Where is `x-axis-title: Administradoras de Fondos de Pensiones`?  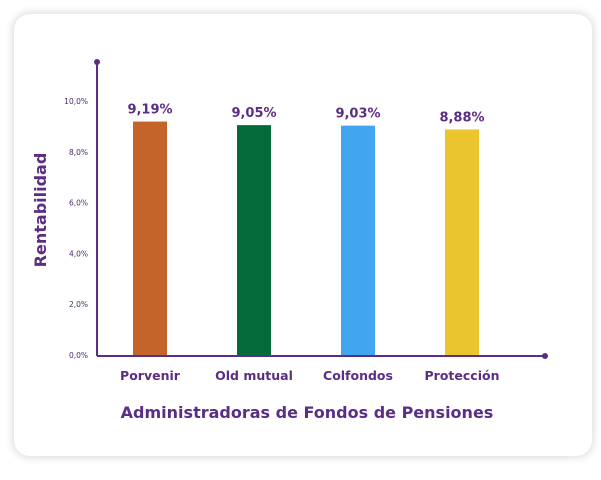
x-axis-title: Administradoras de Fondos de Pensiones is located at coordinates (307, 412).